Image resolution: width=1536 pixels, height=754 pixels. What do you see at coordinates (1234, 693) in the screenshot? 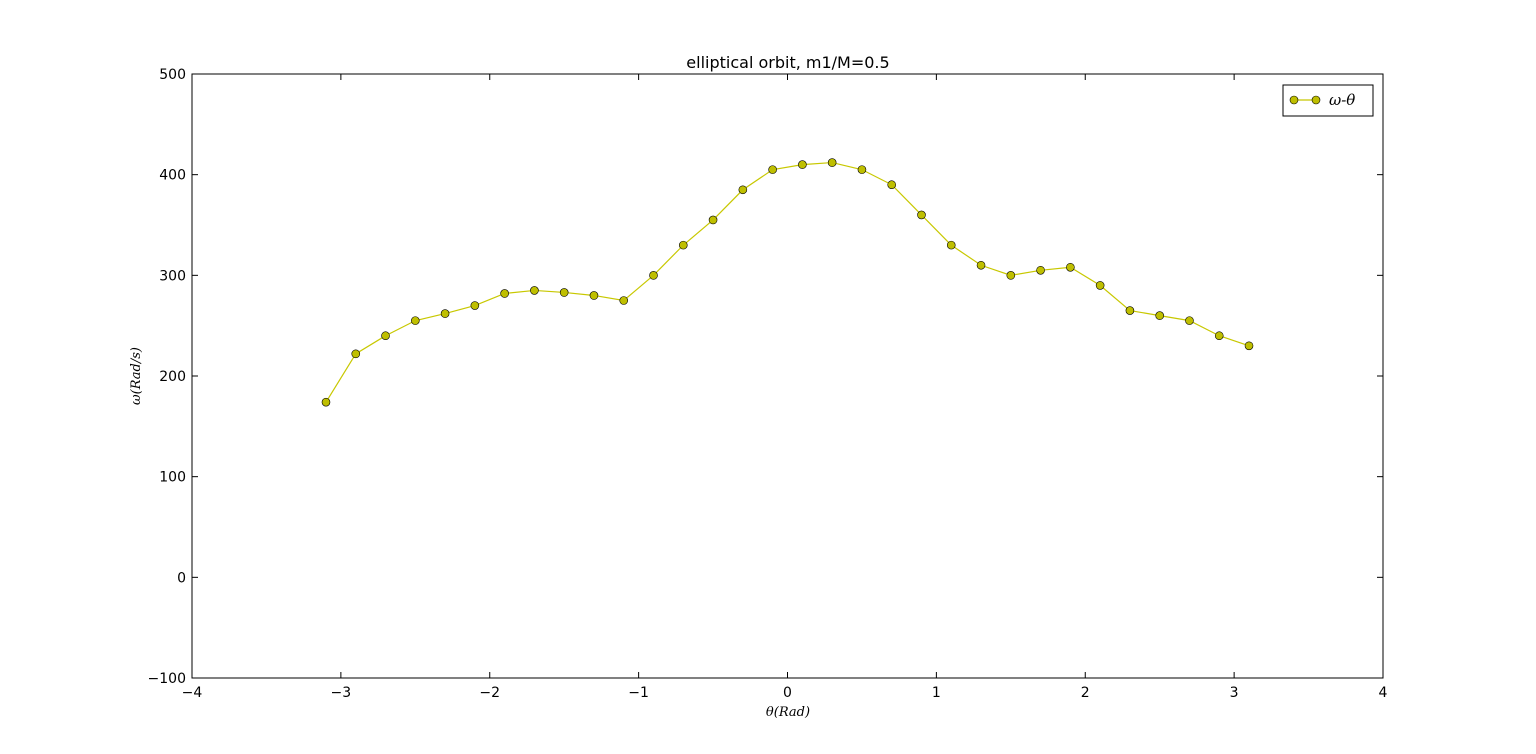
I see `x-tick-label: 3` at bounding box center [1234, 693].